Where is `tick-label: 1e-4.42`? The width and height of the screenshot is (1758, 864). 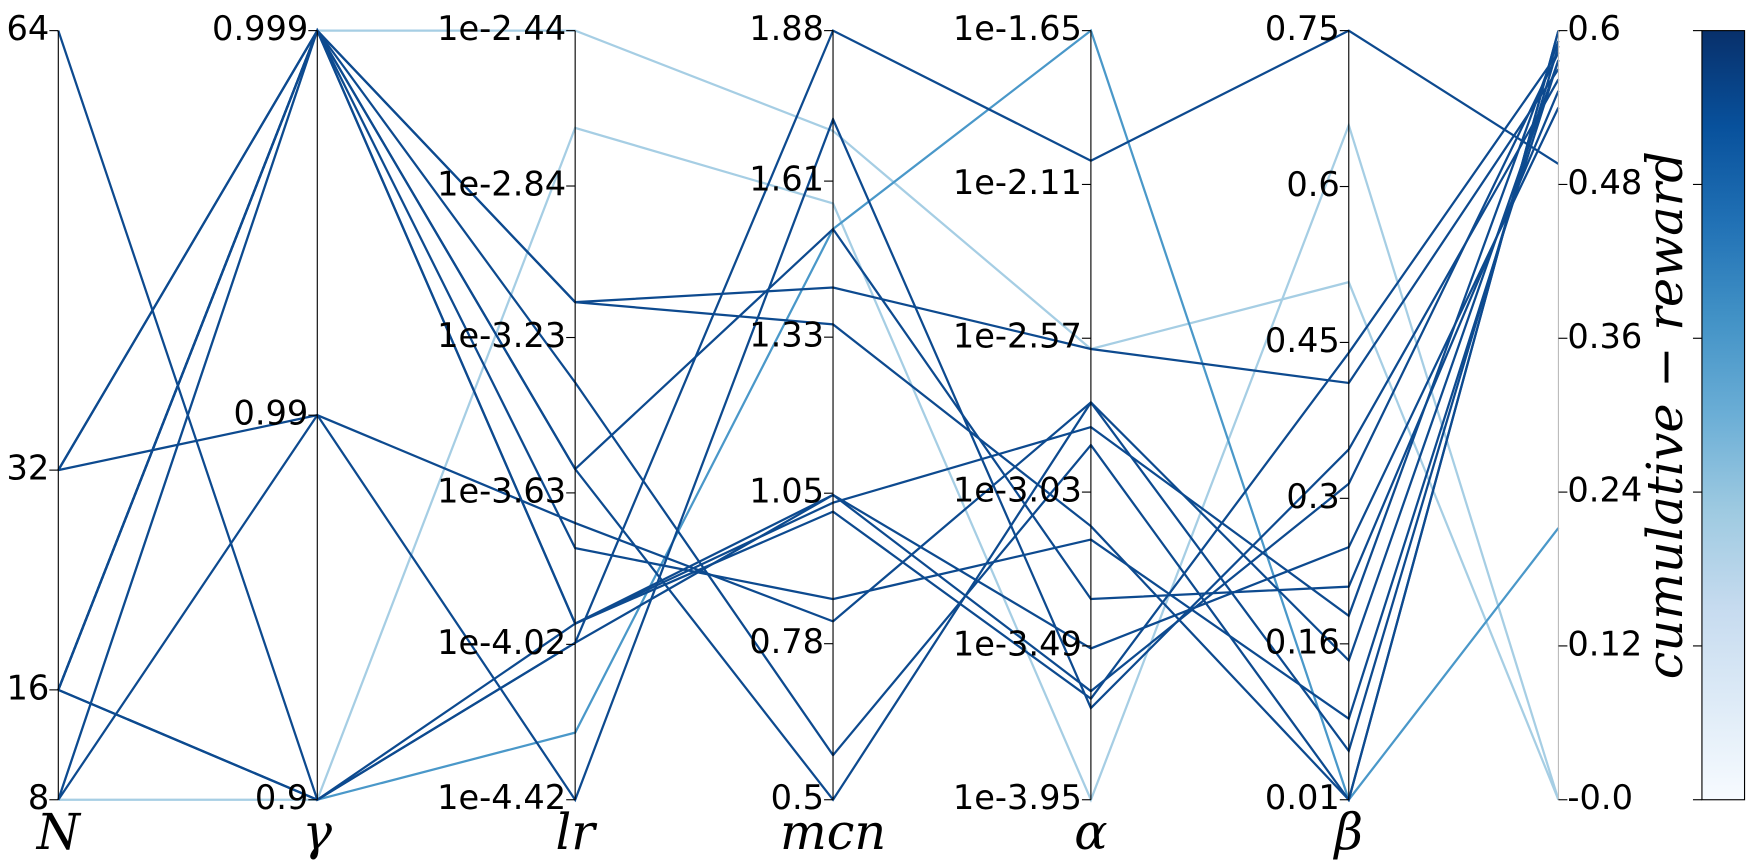 tick-label: 1e-4.42 is located at coordinates (501, 797).